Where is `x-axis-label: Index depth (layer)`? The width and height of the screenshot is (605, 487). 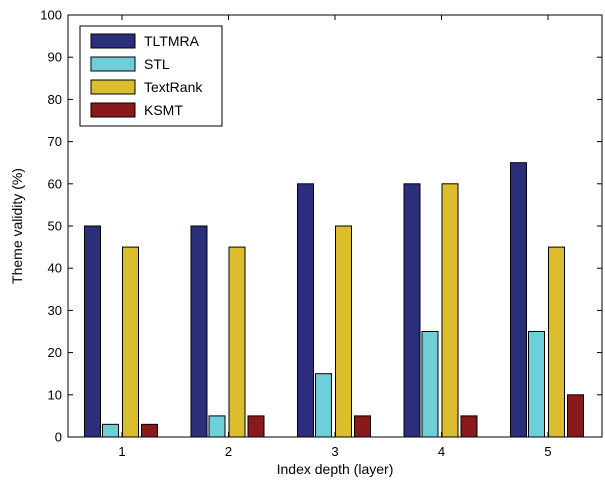
x-axis-label: Index depth (layer) is located at coordinates (335, 469).